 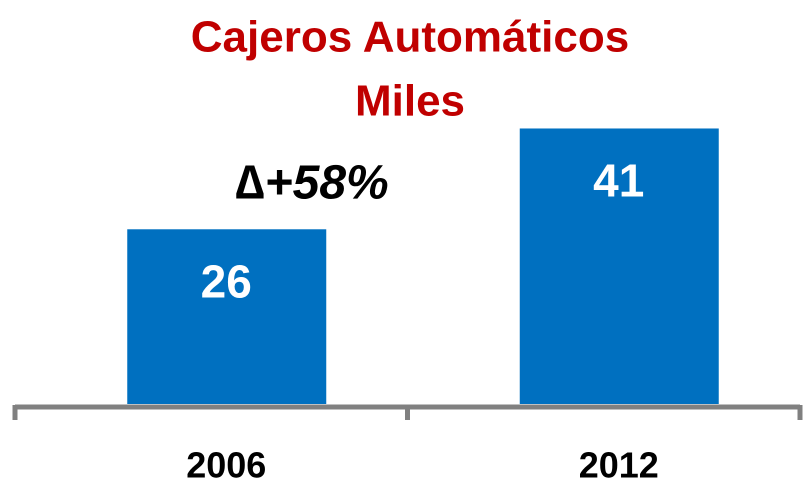 I want to click on chart-title: Cajeros Automáticos, so click(x=410, y=37).